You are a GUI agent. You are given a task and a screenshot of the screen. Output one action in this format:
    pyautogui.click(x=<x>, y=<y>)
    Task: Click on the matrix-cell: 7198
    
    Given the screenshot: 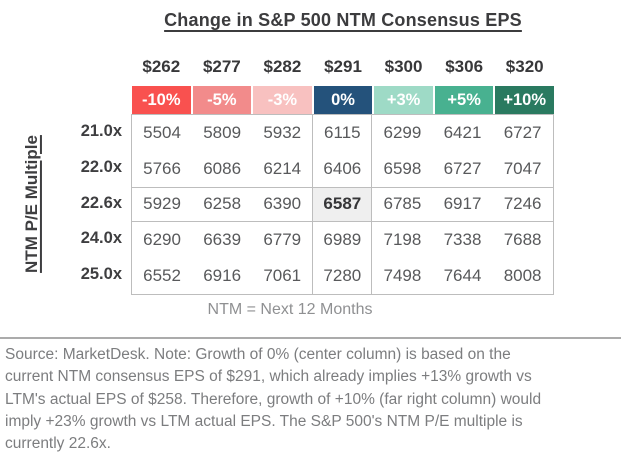 What is the action you would take?
    pyautogui.click(x=402, y=240)
    